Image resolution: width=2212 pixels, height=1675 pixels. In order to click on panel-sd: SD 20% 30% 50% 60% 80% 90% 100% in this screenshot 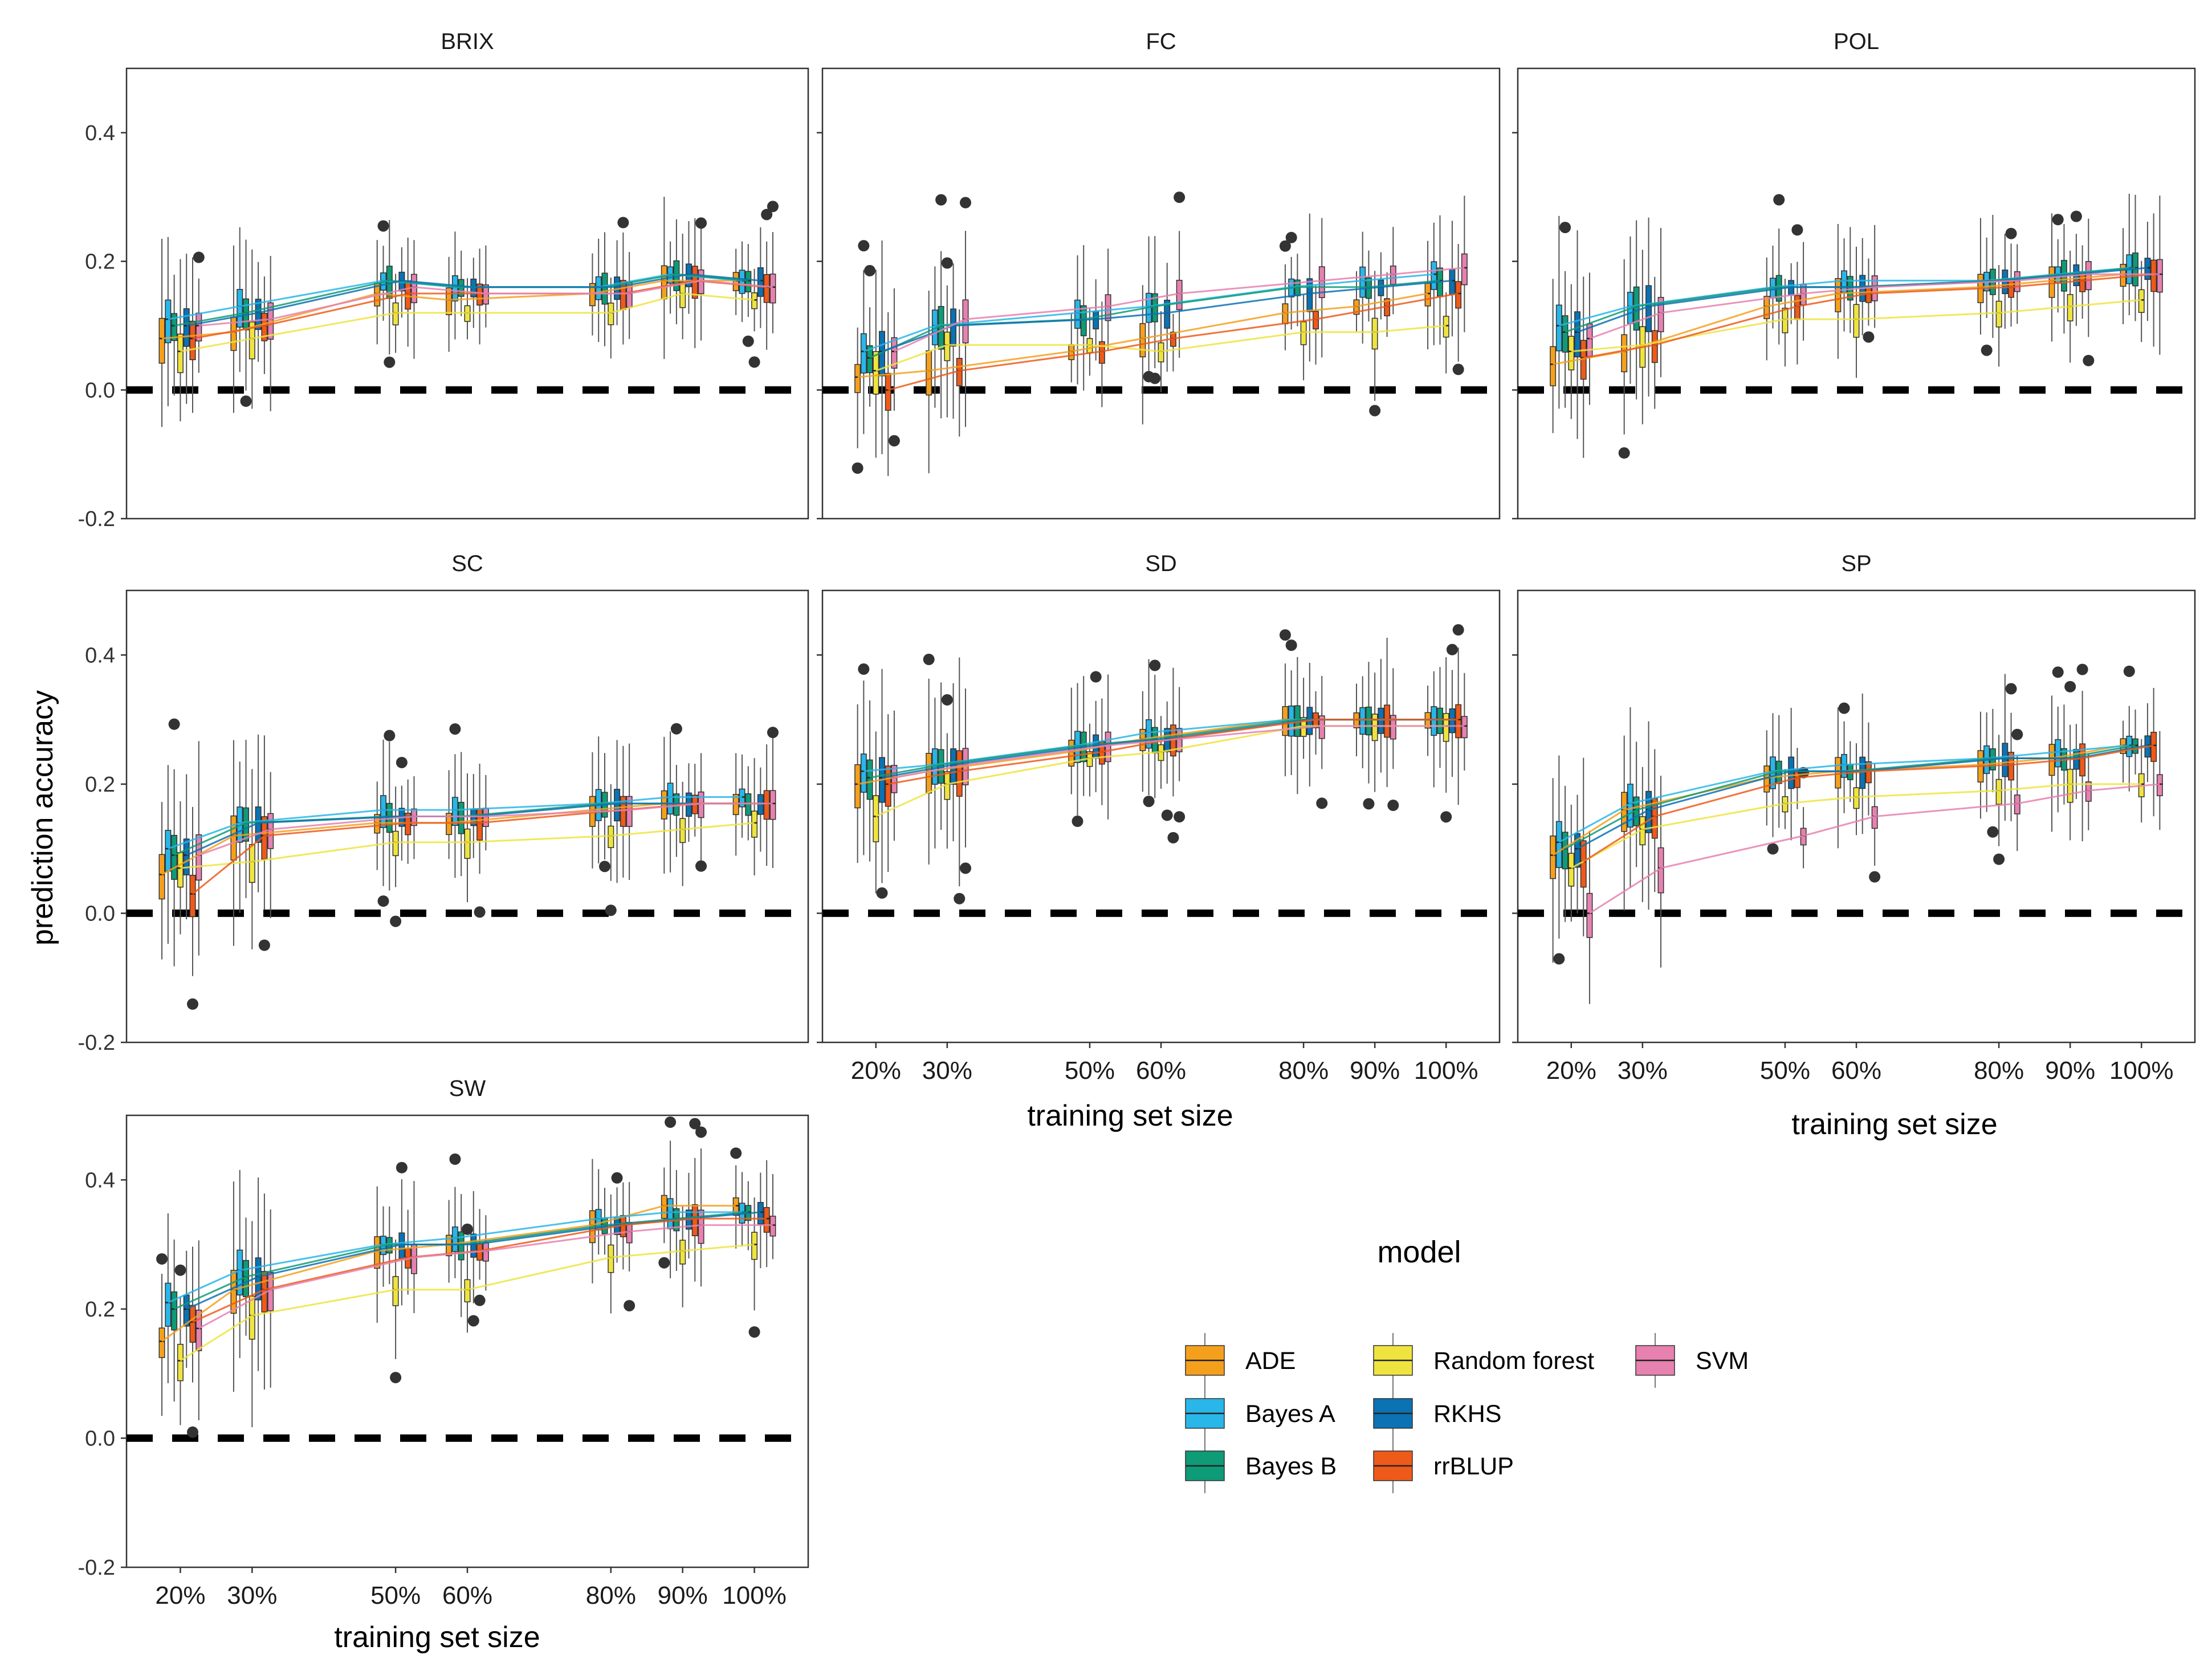, I will do `click(1159, 818)`.